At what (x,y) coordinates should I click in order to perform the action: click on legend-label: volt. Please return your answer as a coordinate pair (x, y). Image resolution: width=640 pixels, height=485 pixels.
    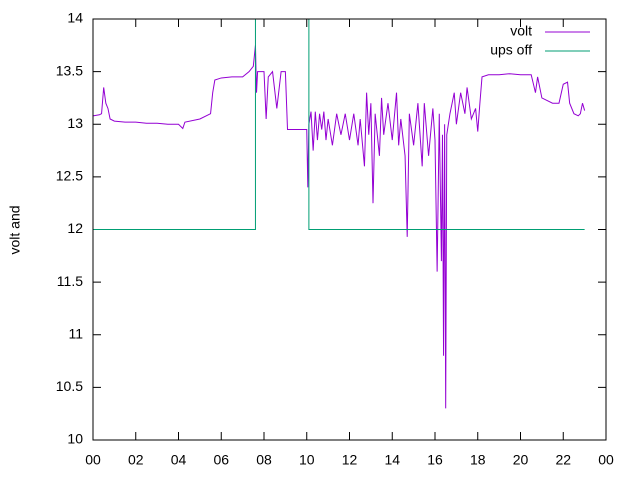
    Looking at the image, I should click on (521, 31).